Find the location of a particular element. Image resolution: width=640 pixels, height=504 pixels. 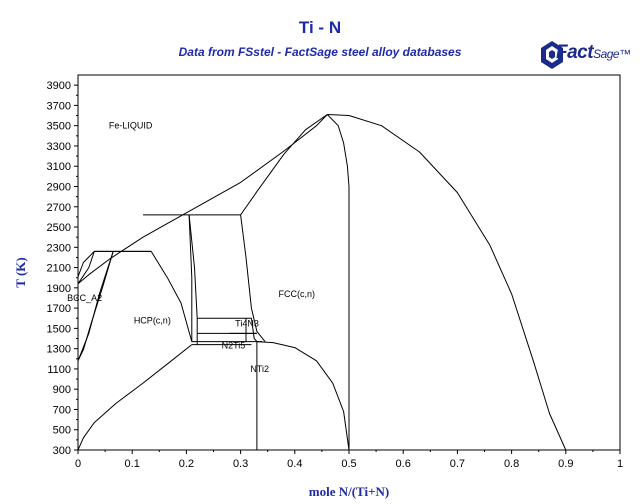

region-label: NTi2 is located at coordinates (259, 369).